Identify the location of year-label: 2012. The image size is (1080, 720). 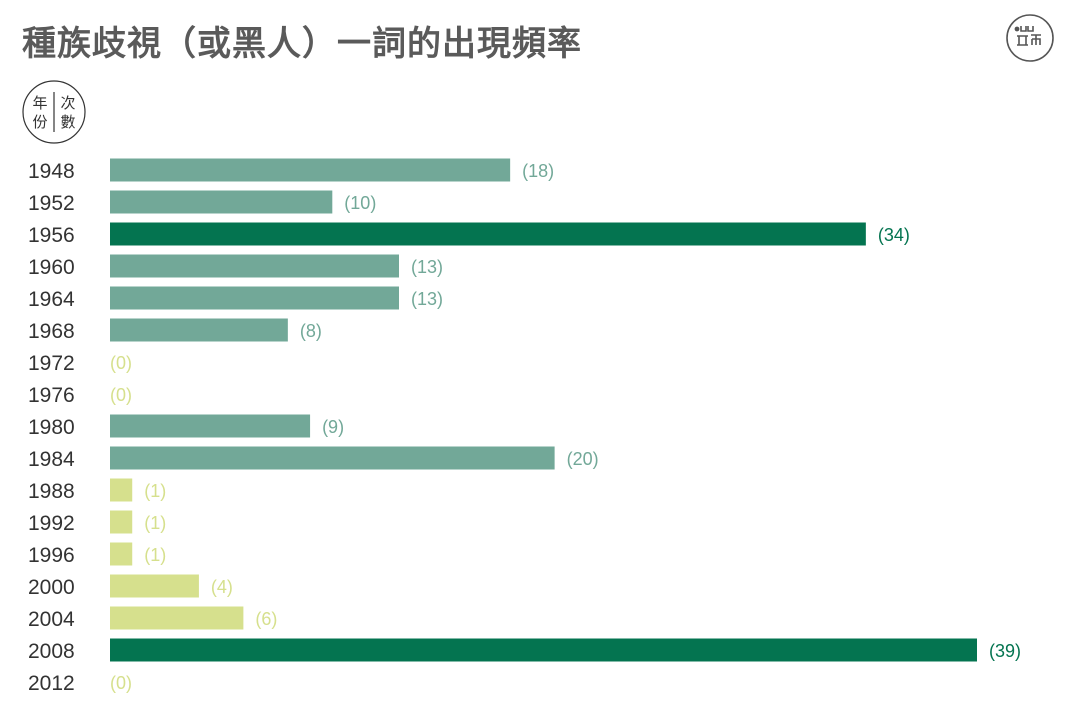
(51, 683).